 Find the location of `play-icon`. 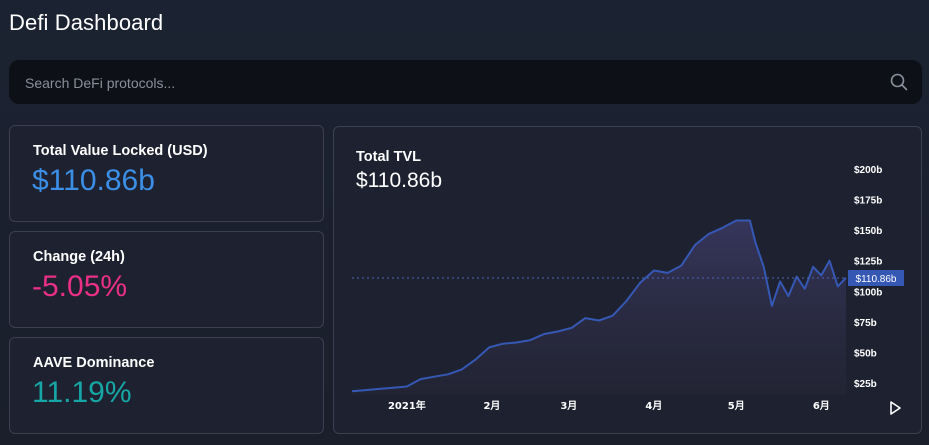

play-icon is located at coordinates (895, 408).